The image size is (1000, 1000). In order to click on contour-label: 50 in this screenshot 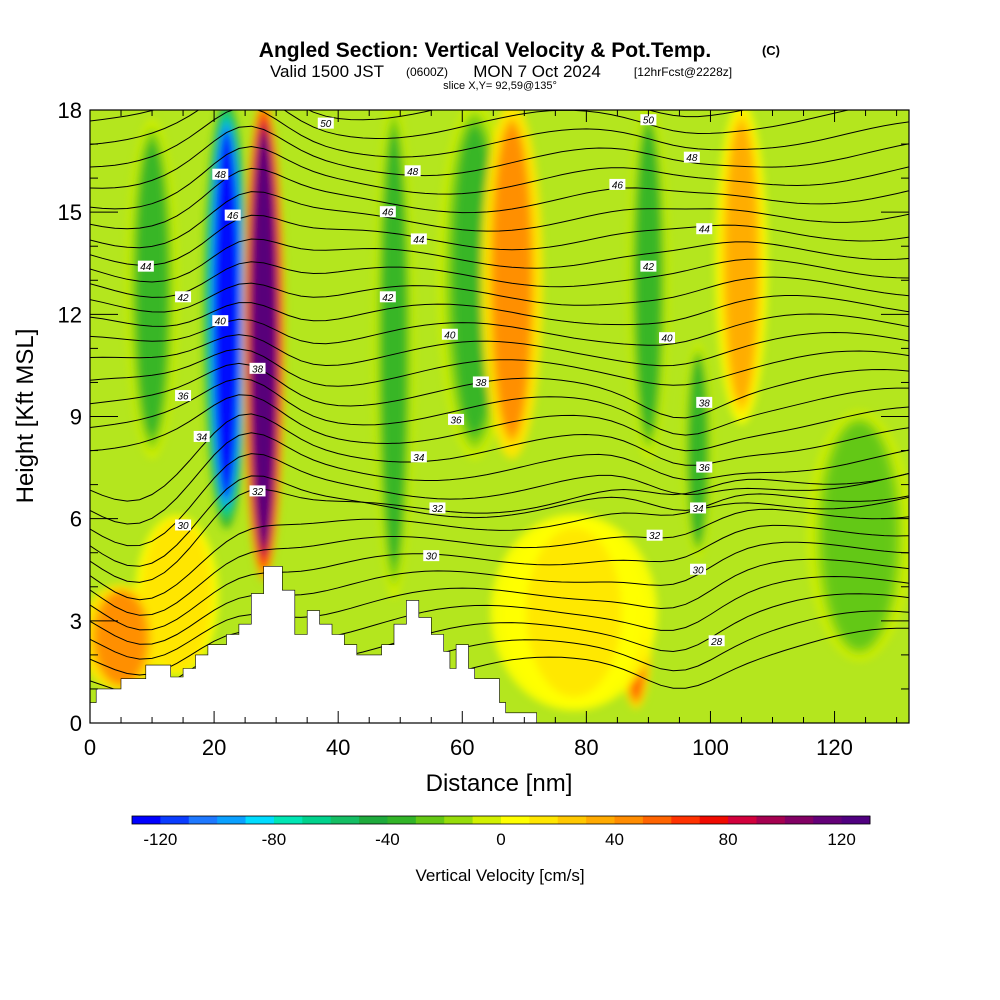, I will do `click(325, 123)`.